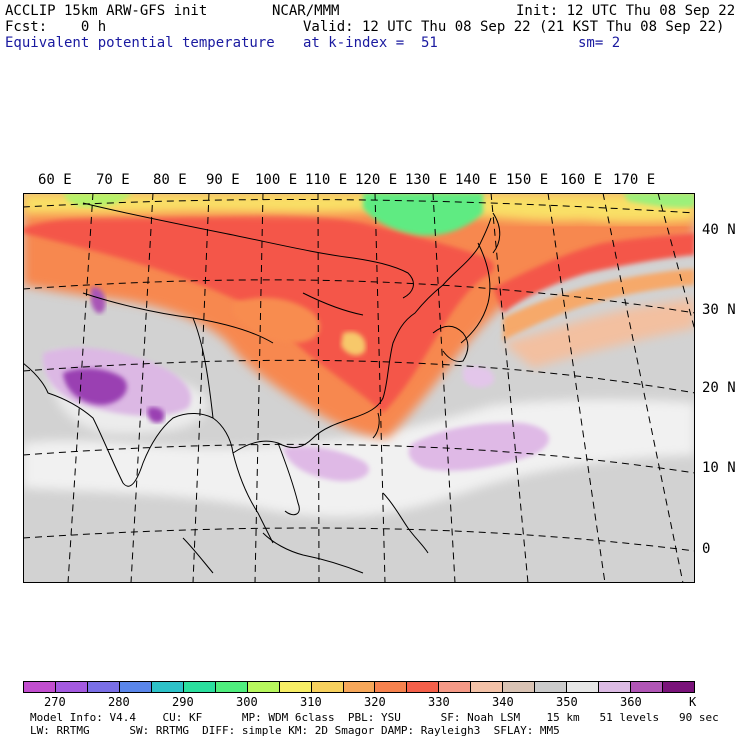 The image size is (740, 740). Describe the element at coordinates (626, 11) in the screenshot. I see `init-time: Init: 12 UTC Thu 08 Sep 22` at that location.